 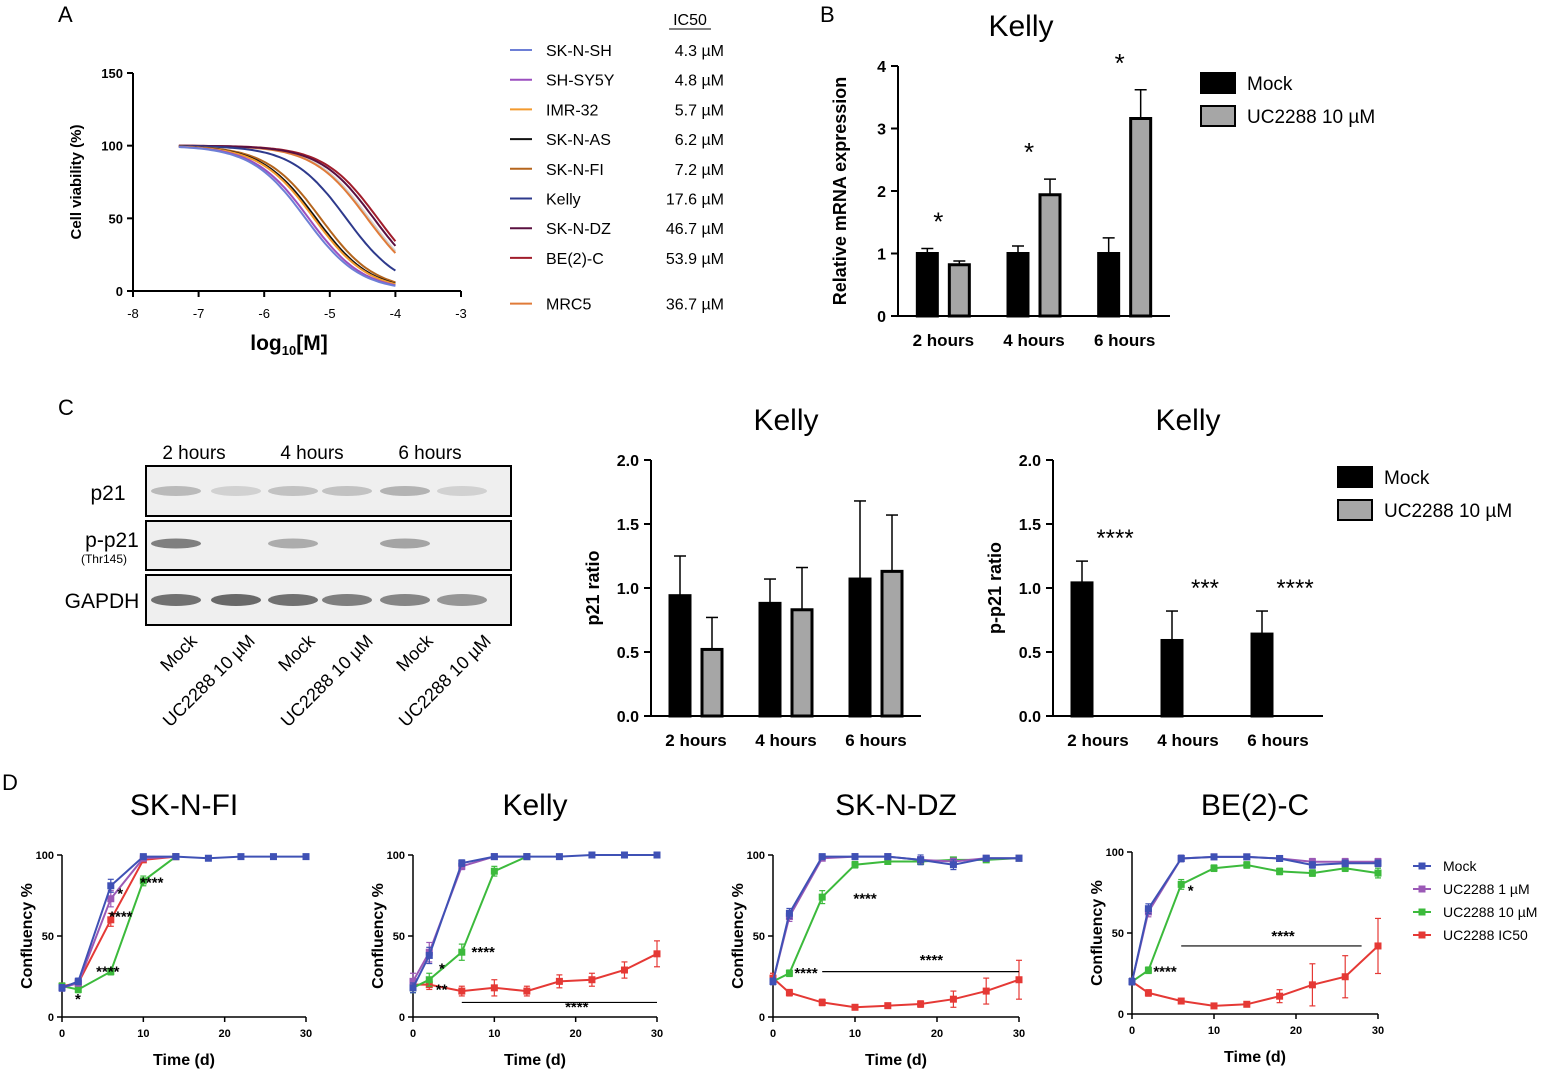 What do you see at coordinates (827, 14) in the screenshot?
I see `panel-label-b: B` at bounding box center [827, 14].